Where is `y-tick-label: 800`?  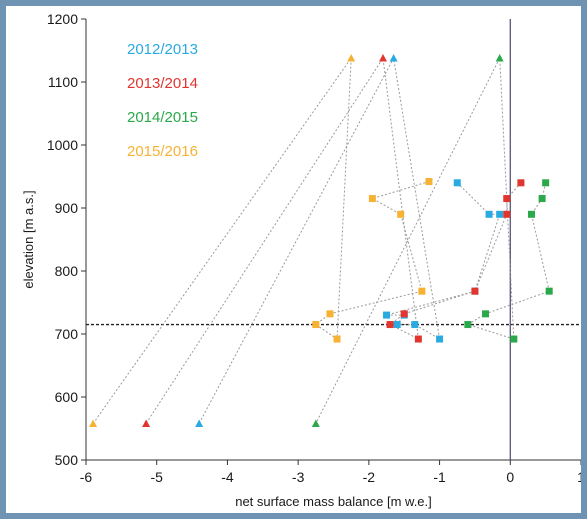
y-tick-label: 800 is located at coordinates (67, 271).